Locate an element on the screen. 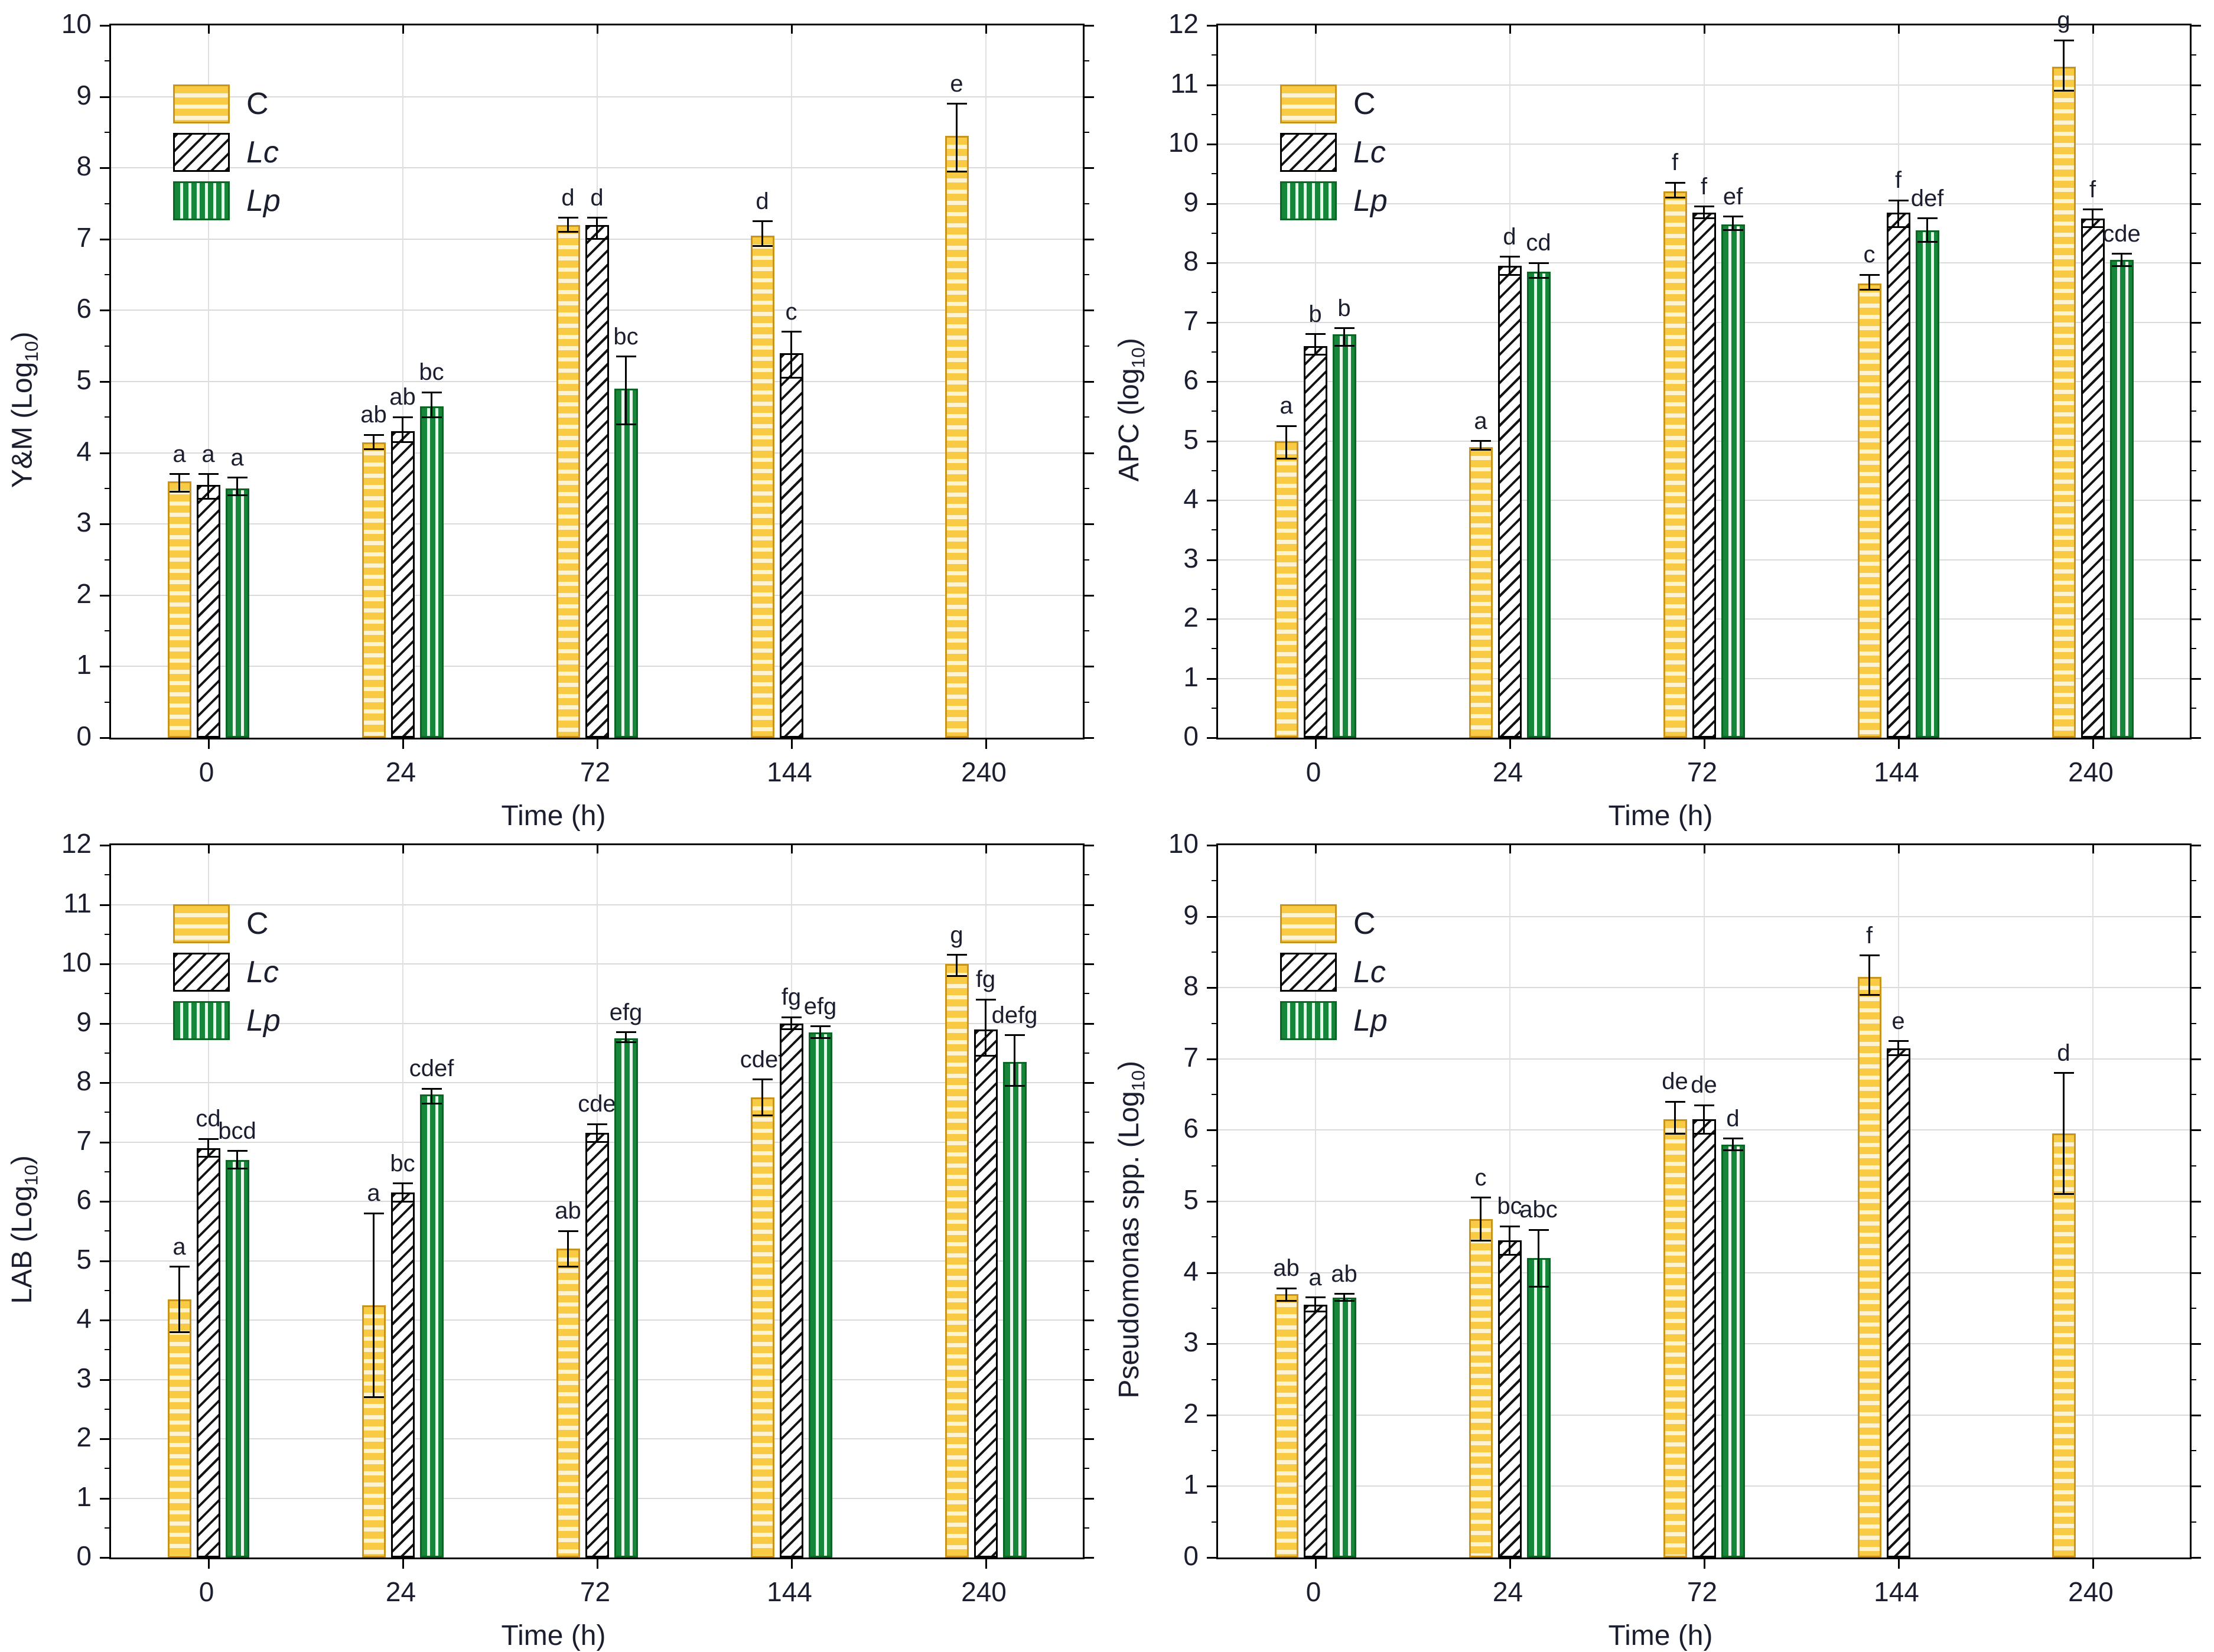  legend-swatch-c is located at coordinates (201, 923).